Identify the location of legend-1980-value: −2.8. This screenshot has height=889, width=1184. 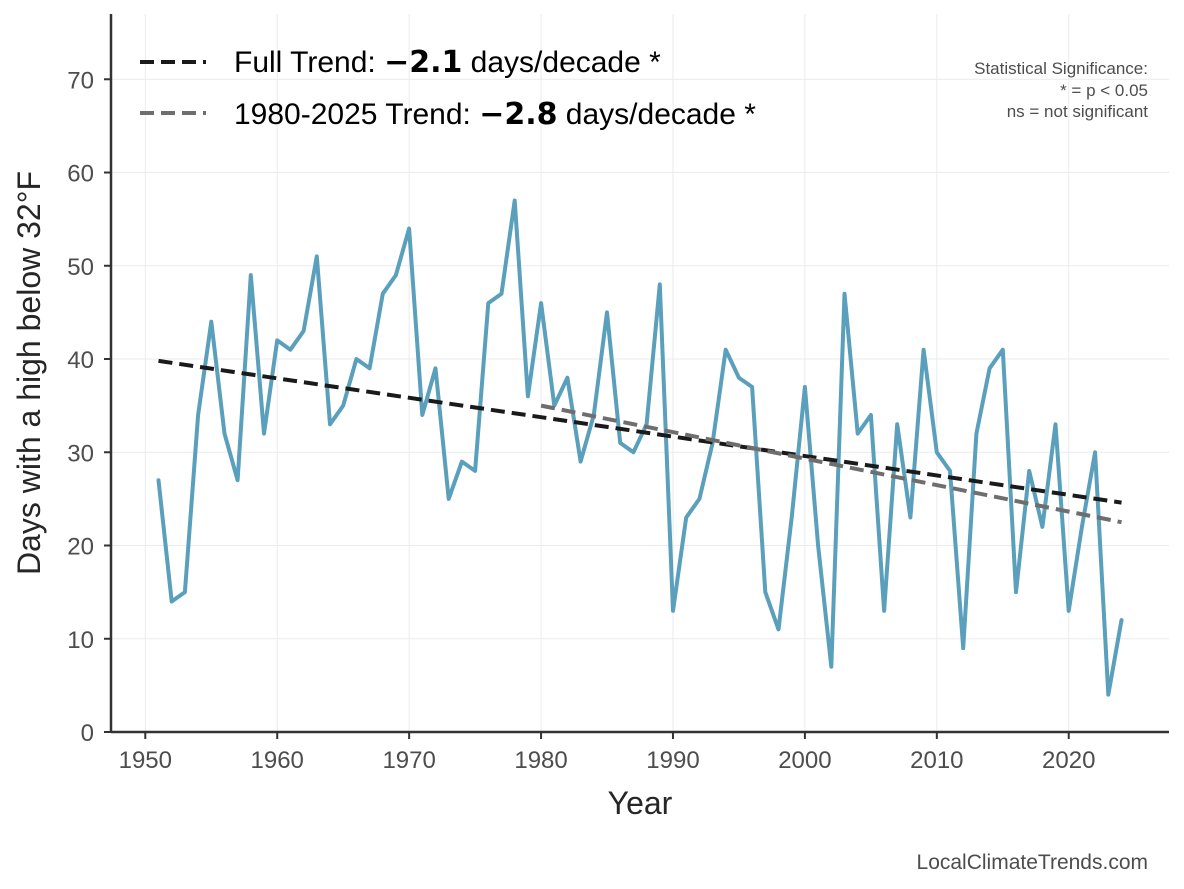
(518, 114).